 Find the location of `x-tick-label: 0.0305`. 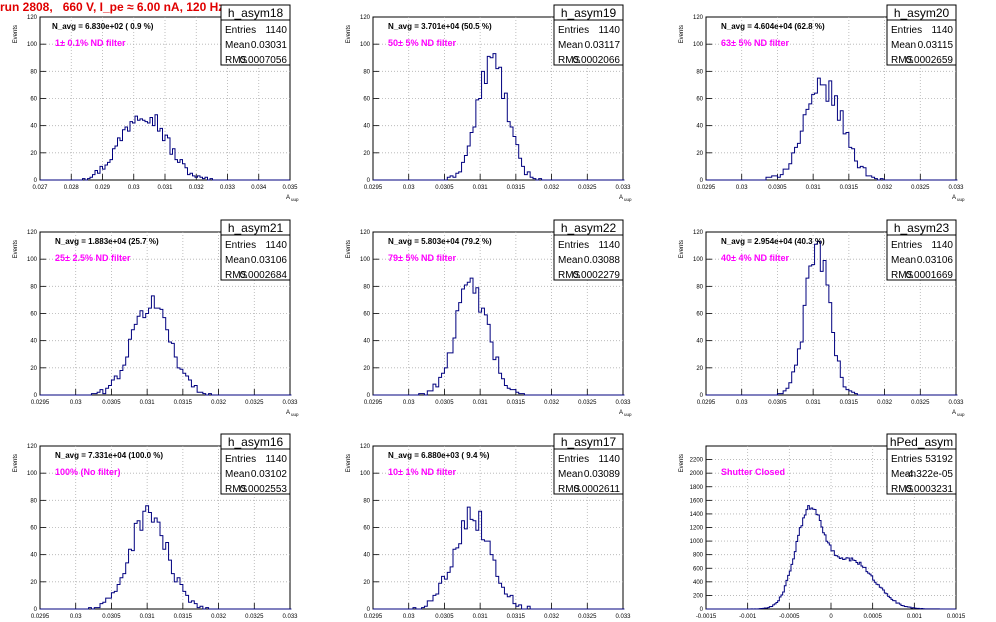

x-tick-label: 0.0305 is located at coordinates (777, 403).